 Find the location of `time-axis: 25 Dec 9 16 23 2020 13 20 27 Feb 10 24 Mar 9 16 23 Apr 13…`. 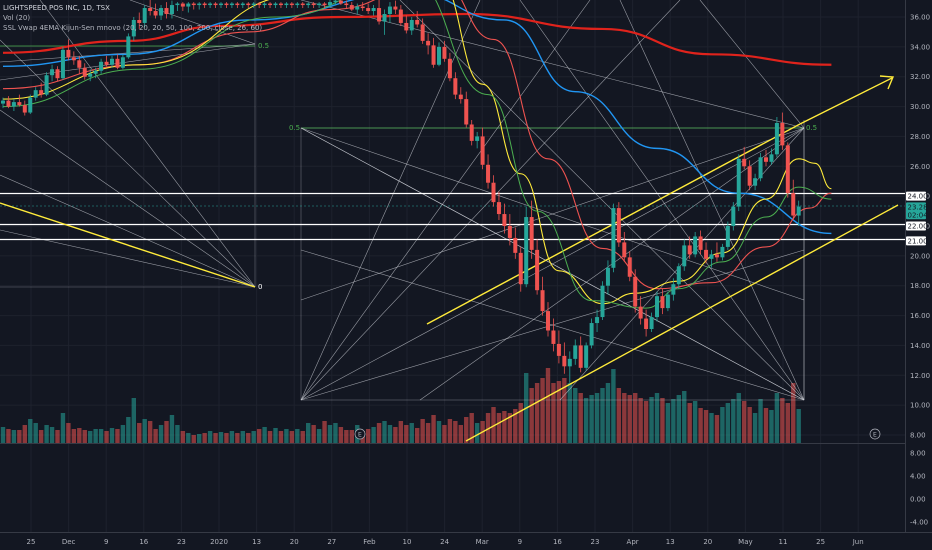

time-axis: 25 Dec 9 16 23 2020 13 20 27 Feb 10 24 Mar 9 16 23 Apr 13… is located at coordinates (445, 542).